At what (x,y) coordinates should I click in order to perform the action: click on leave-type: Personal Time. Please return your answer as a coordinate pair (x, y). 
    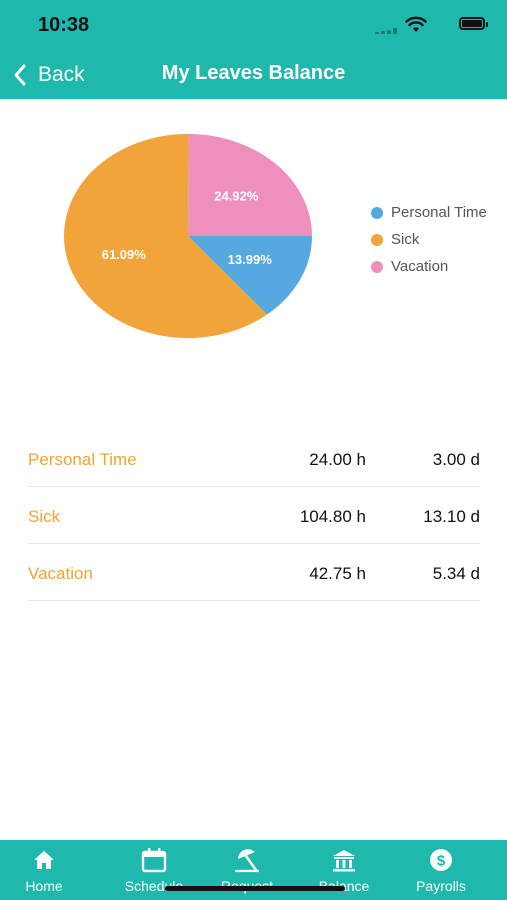
    Looking at the image, I should click on (82, 459).